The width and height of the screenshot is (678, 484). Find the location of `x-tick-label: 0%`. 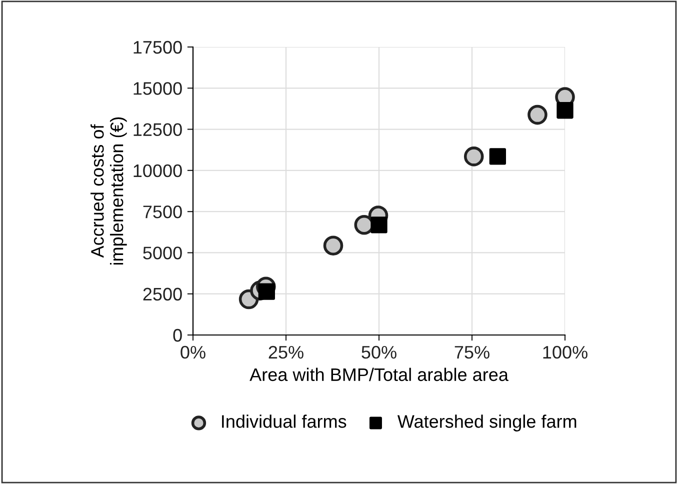

x-tick-label: 0% is located at coordinates (193, 352).